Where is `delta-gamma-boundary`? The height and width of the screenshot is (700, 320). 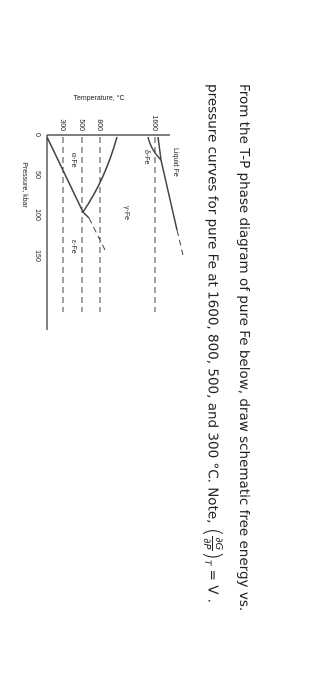 delta-gamma-boundary is located at coordinates (154, 148).